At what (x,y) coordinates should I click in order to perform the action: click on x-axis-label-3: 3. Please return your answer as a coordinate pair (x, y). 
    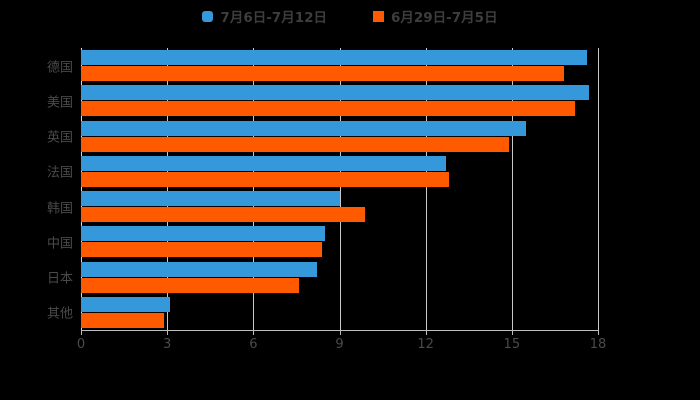
    Looking at the image, I should click on (167, 344).